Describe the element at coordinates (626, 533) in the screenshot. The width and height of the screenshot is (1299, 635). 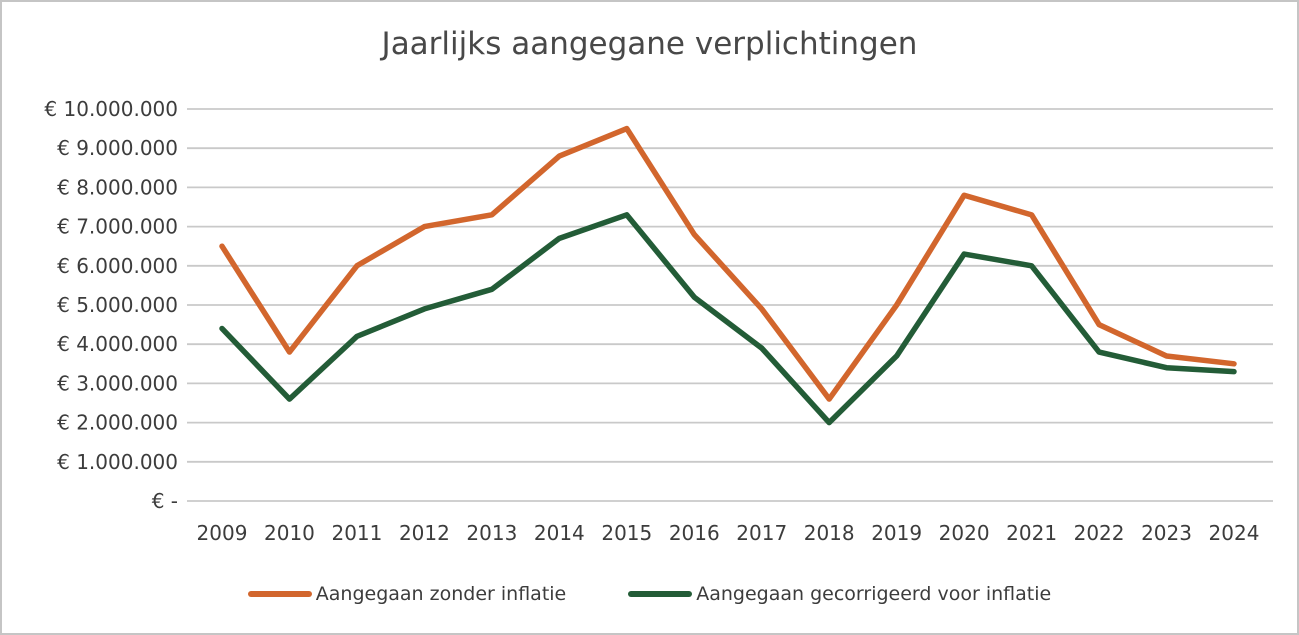
I see `x-axis-tick-label: 2015` at that location.